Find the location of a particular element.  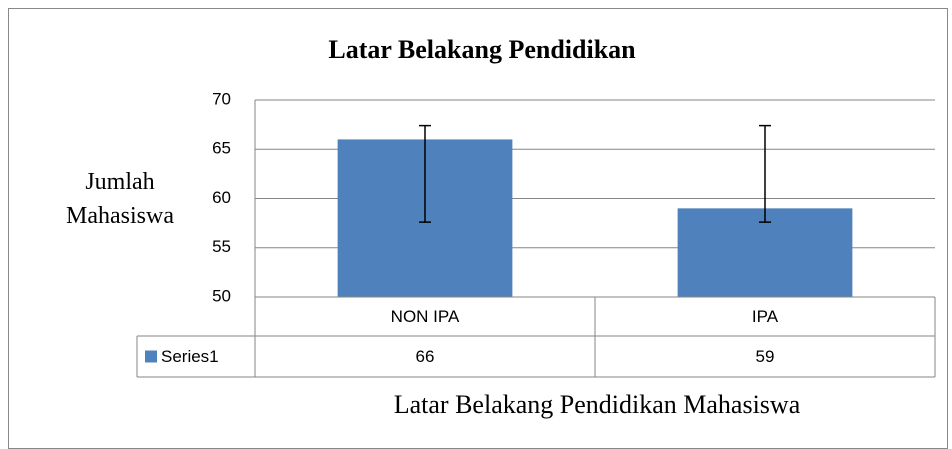

y-tick-label: 60 is located at coordinates (221, 197).